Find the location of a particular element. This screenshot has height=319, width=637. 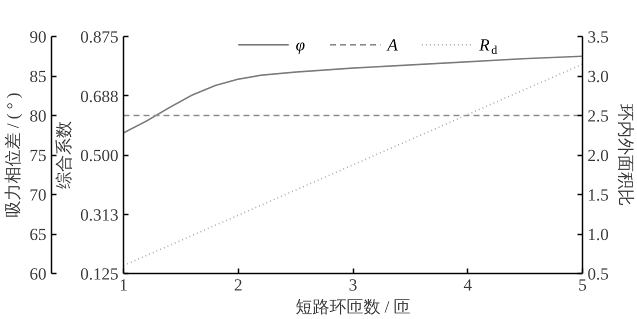

y-tick-label: 0.313 is located at coordinates (99, 214).